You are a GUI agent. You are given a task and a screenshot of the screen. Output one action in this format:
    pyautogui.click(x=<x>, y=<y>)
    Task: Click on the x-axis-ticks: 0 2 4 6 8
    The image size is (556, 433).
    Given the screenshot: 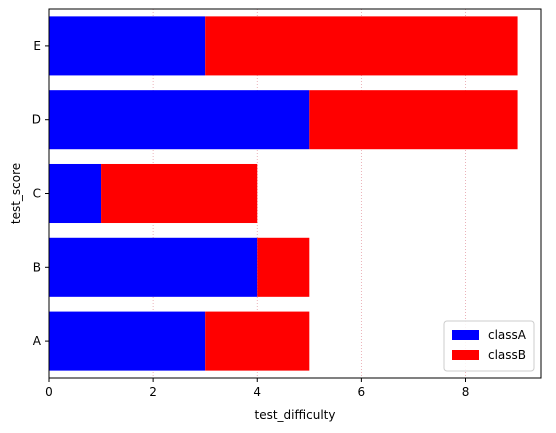 What is the action you would take?
    pyautogui.click(x=257, y=388)
    